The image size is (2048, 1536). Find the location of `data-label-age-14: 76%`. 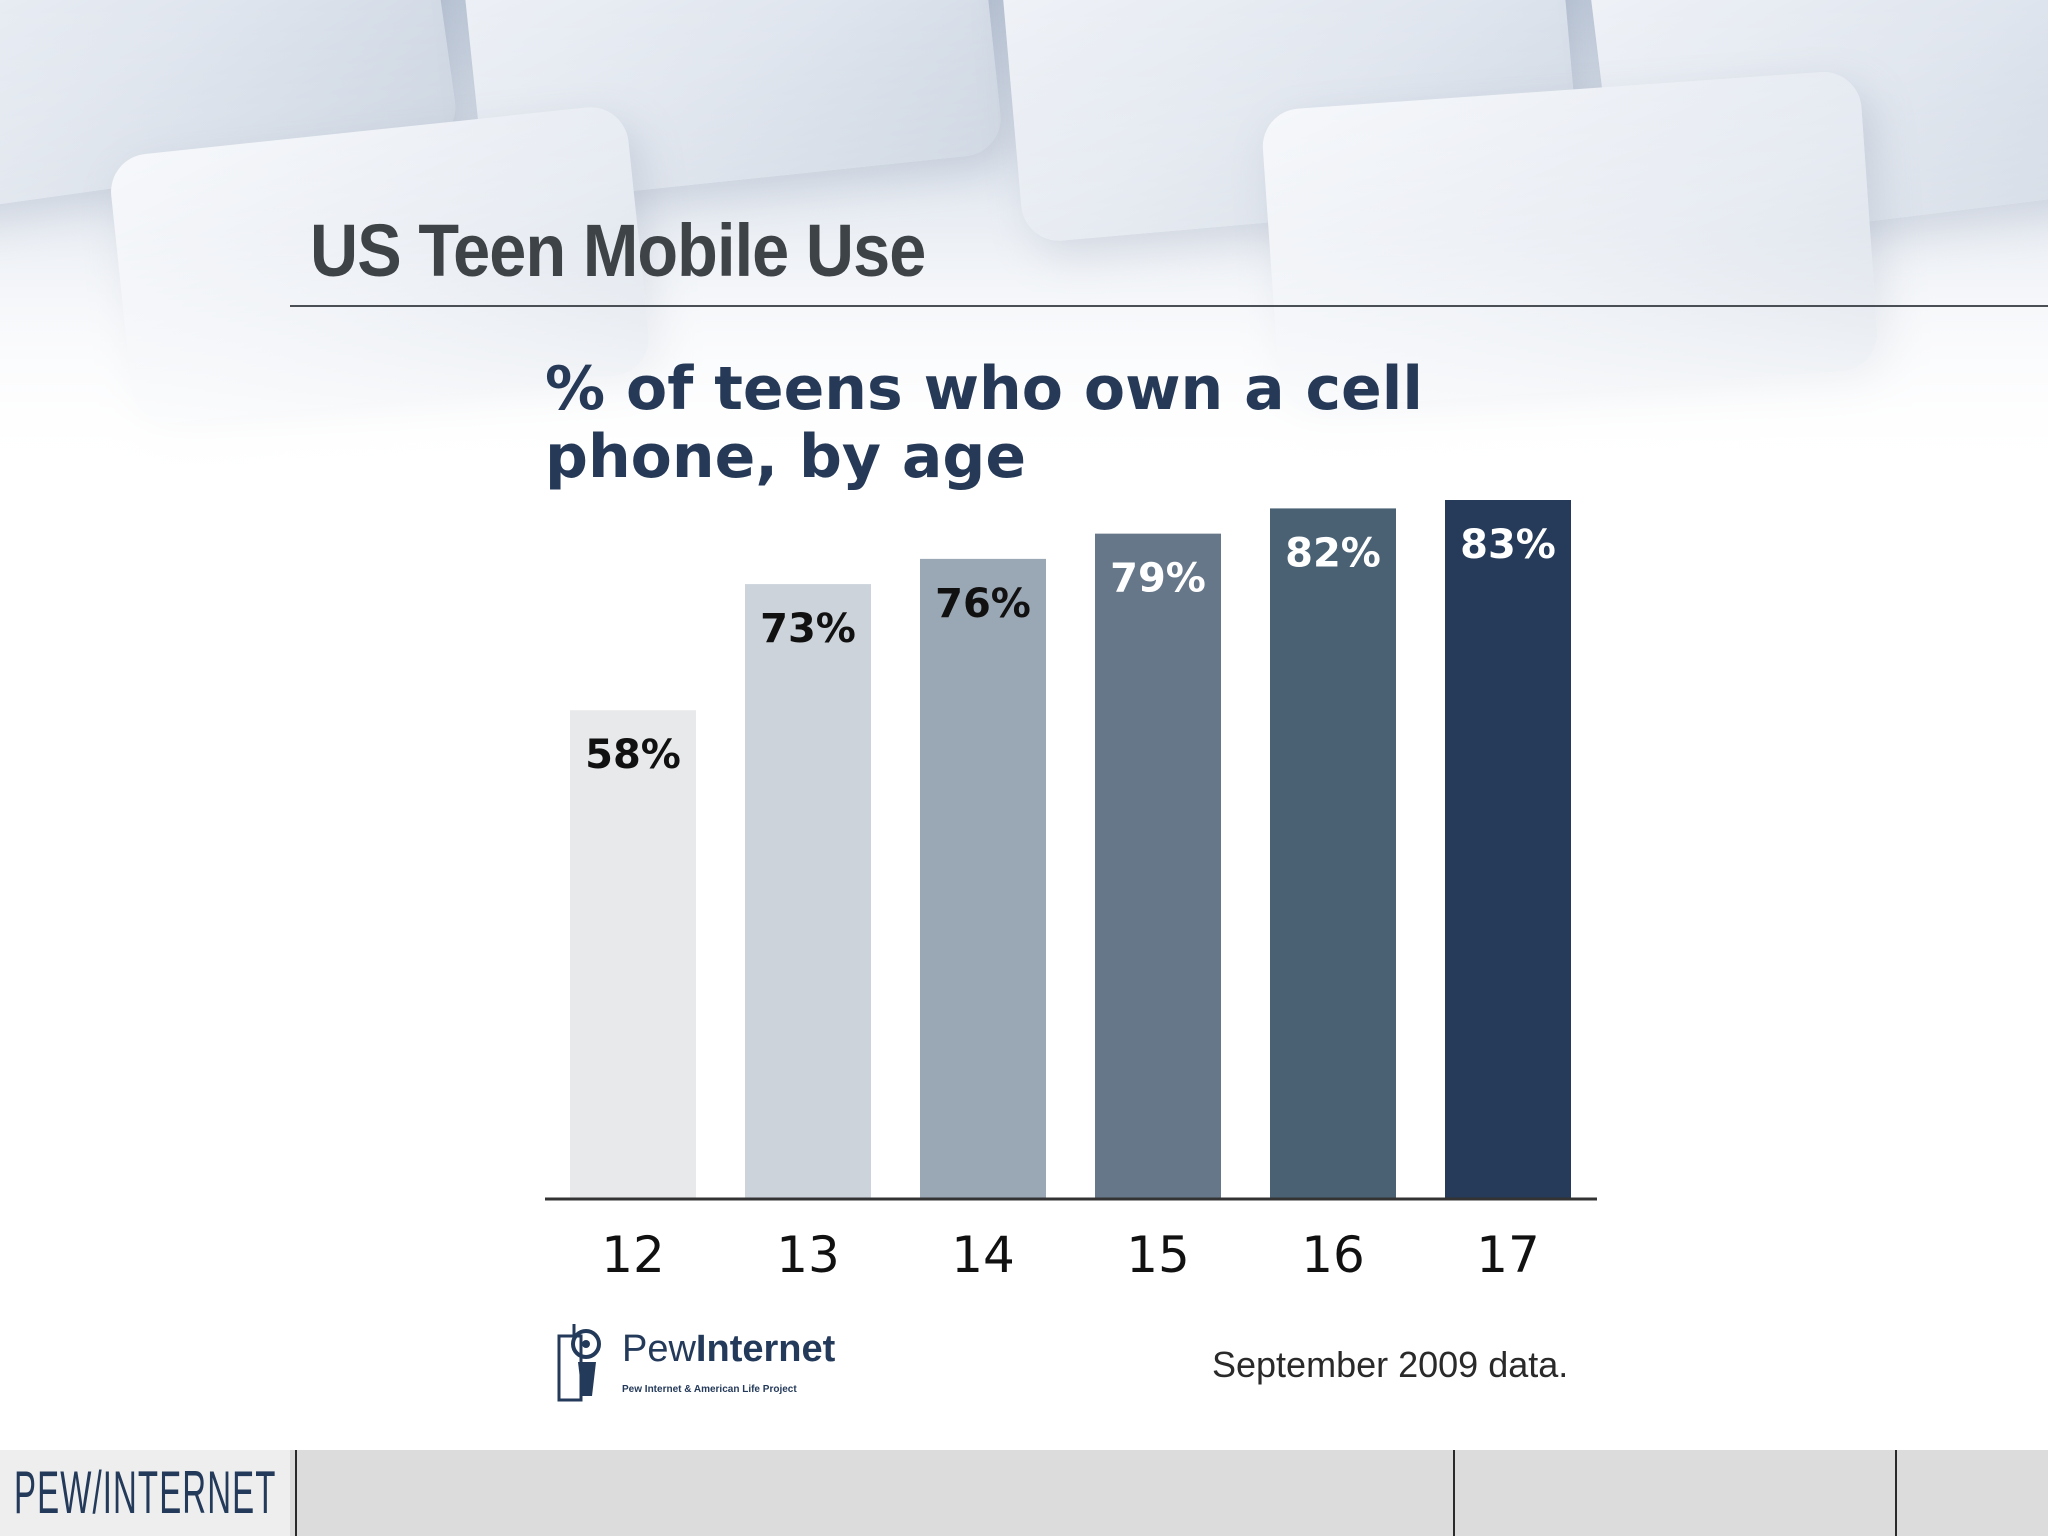

data-label-age-14: 76% is located at coordinates (983, 604).